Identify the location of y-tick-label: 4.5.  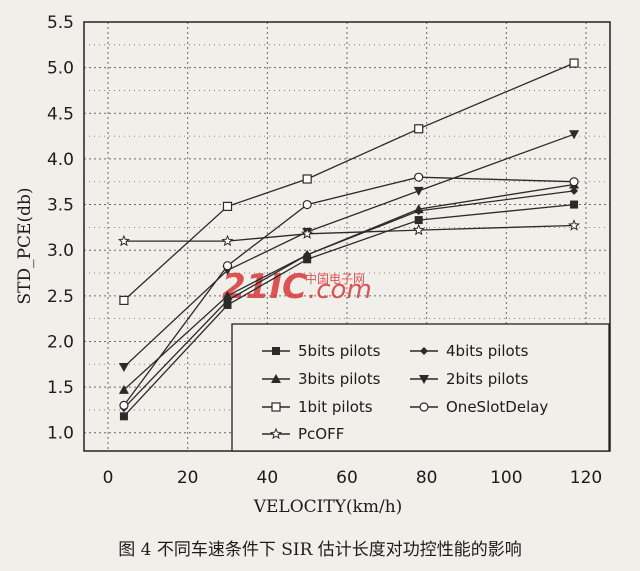
(60, 114).